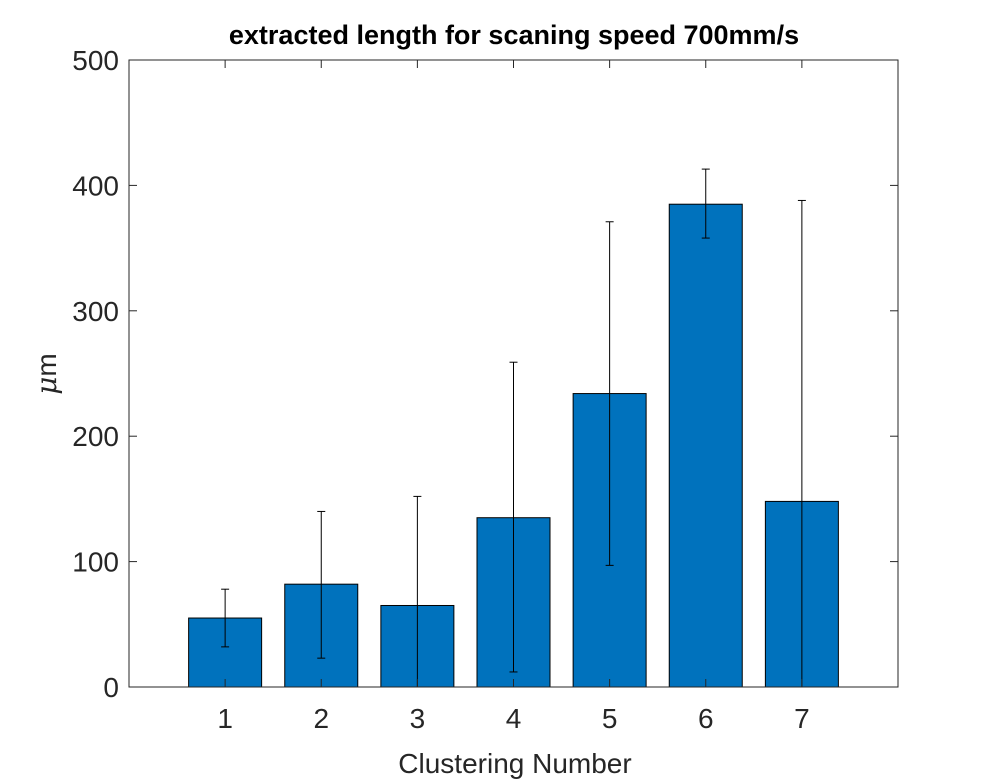 The image size is (995, 782). Describe the element at coordinates (706, 718) in the screenshot. I see `x-tick-label-6: 6` at that location.